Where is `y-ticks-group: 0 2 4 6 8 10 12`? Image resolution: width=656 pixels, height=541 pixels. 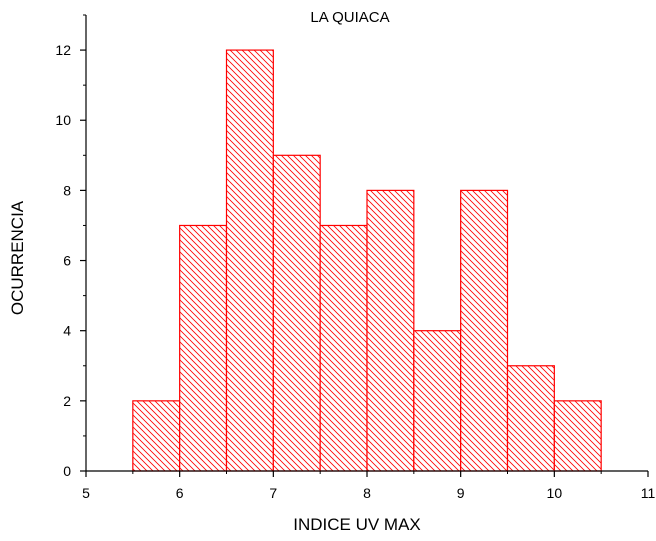 y-ticks-group: 0 2 4 6 8 10 12 is located at coordinates (70, 246).